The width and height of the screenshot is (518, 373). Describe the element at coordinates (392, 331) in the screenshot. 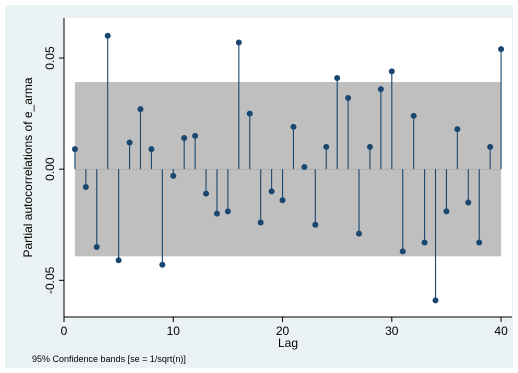

I see `x-tick-label: 30` at that location.